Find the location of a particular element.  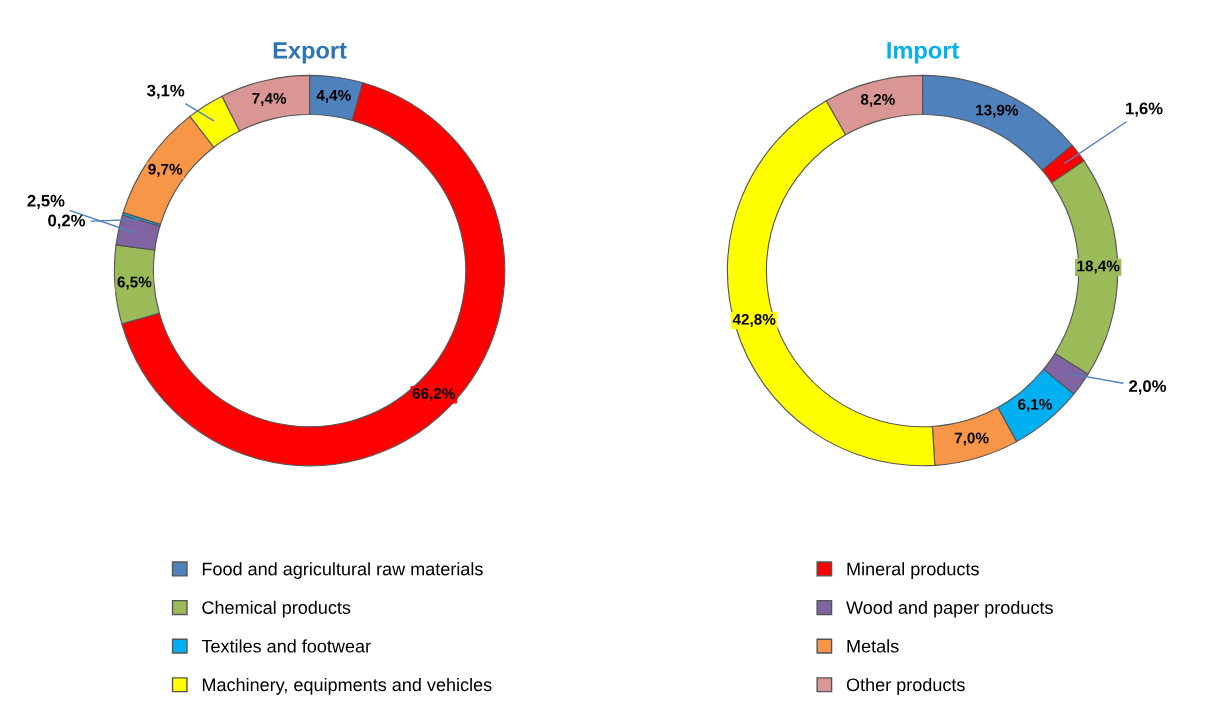

data-label: 1,6% is located at coordinates (1144, 109).